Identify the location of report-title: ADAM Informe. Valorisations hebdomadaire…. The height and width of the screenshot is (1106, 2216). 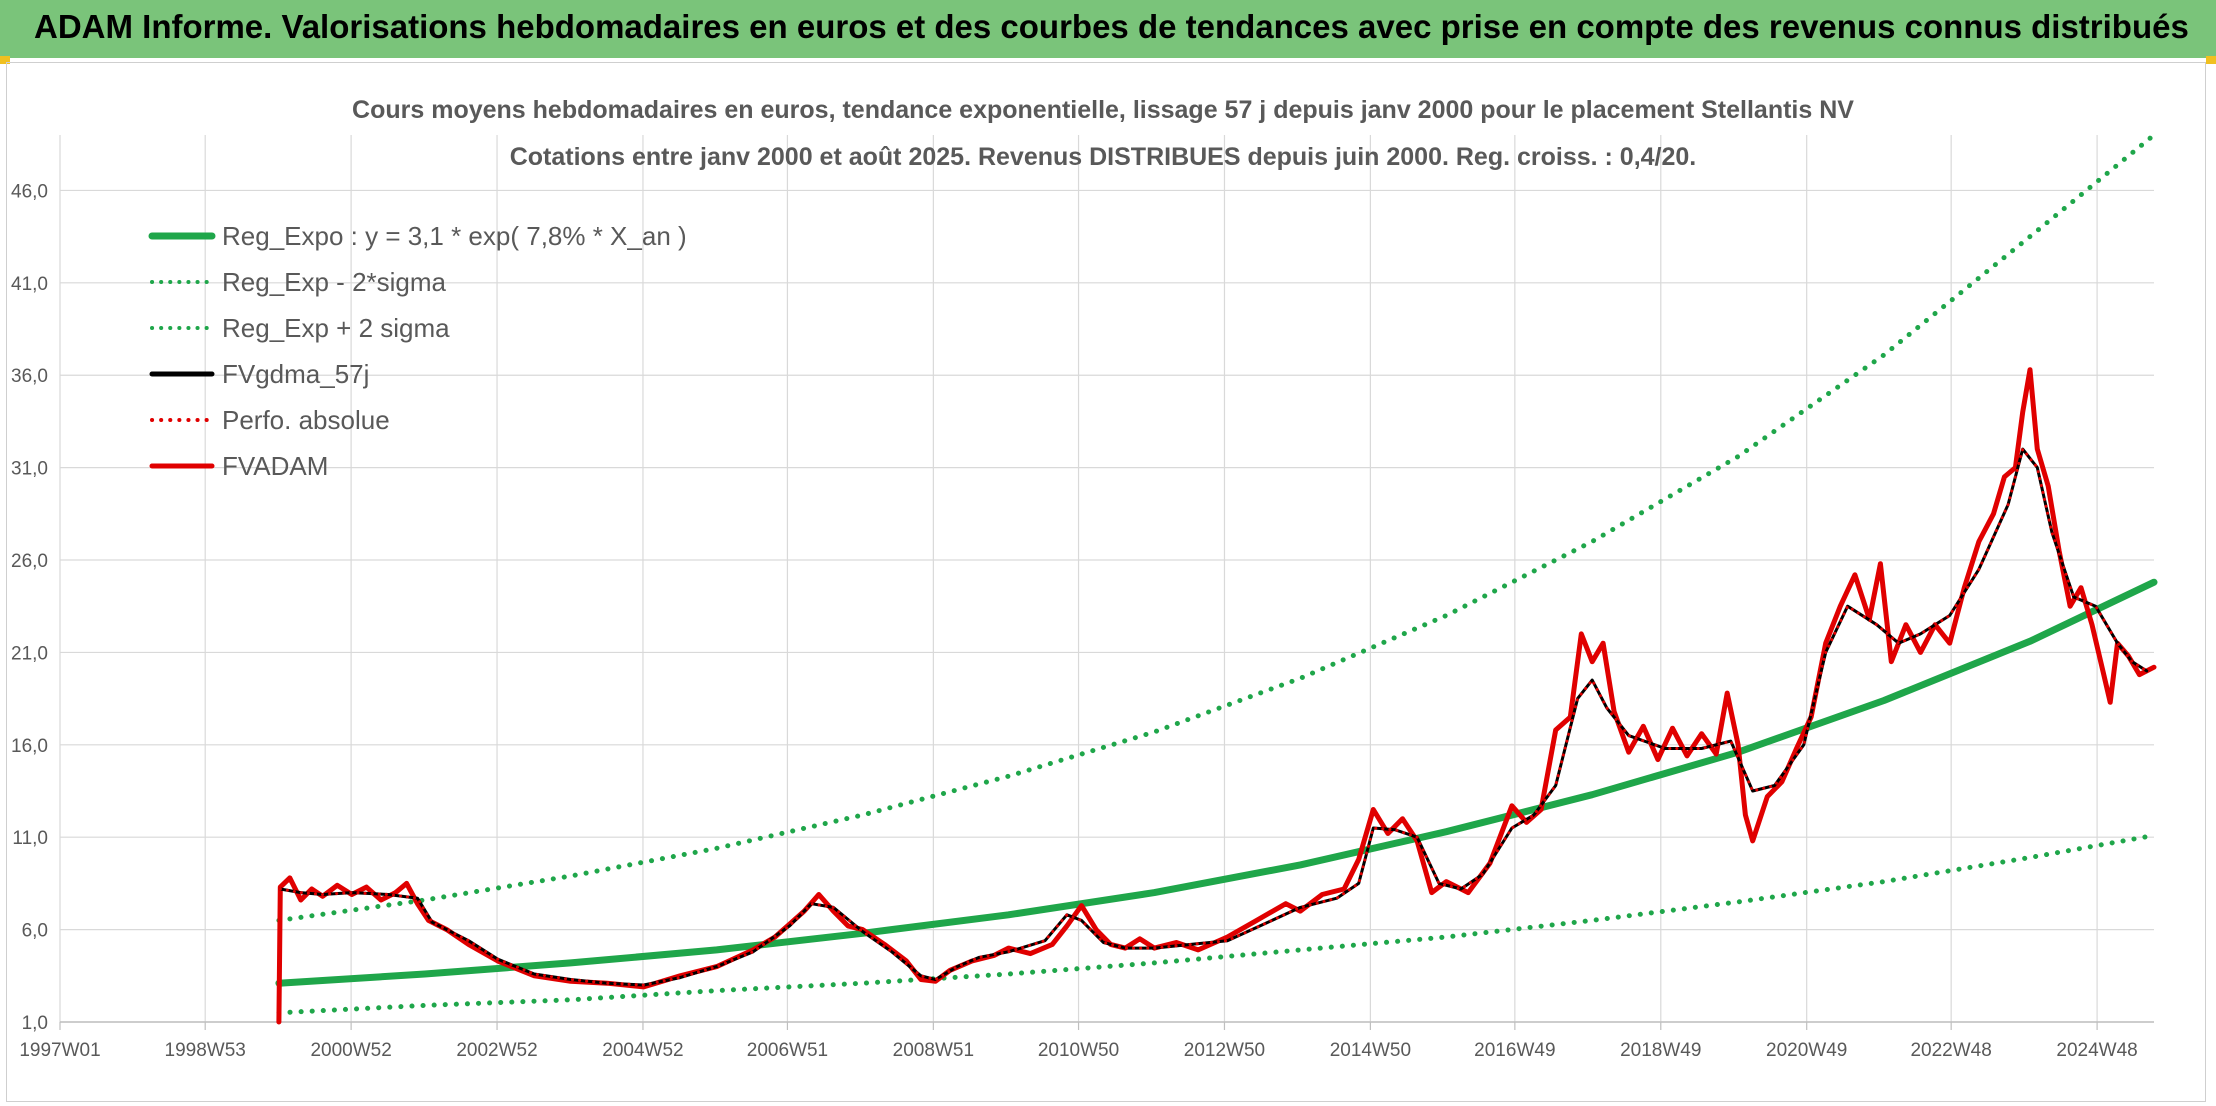
(1111, 26).